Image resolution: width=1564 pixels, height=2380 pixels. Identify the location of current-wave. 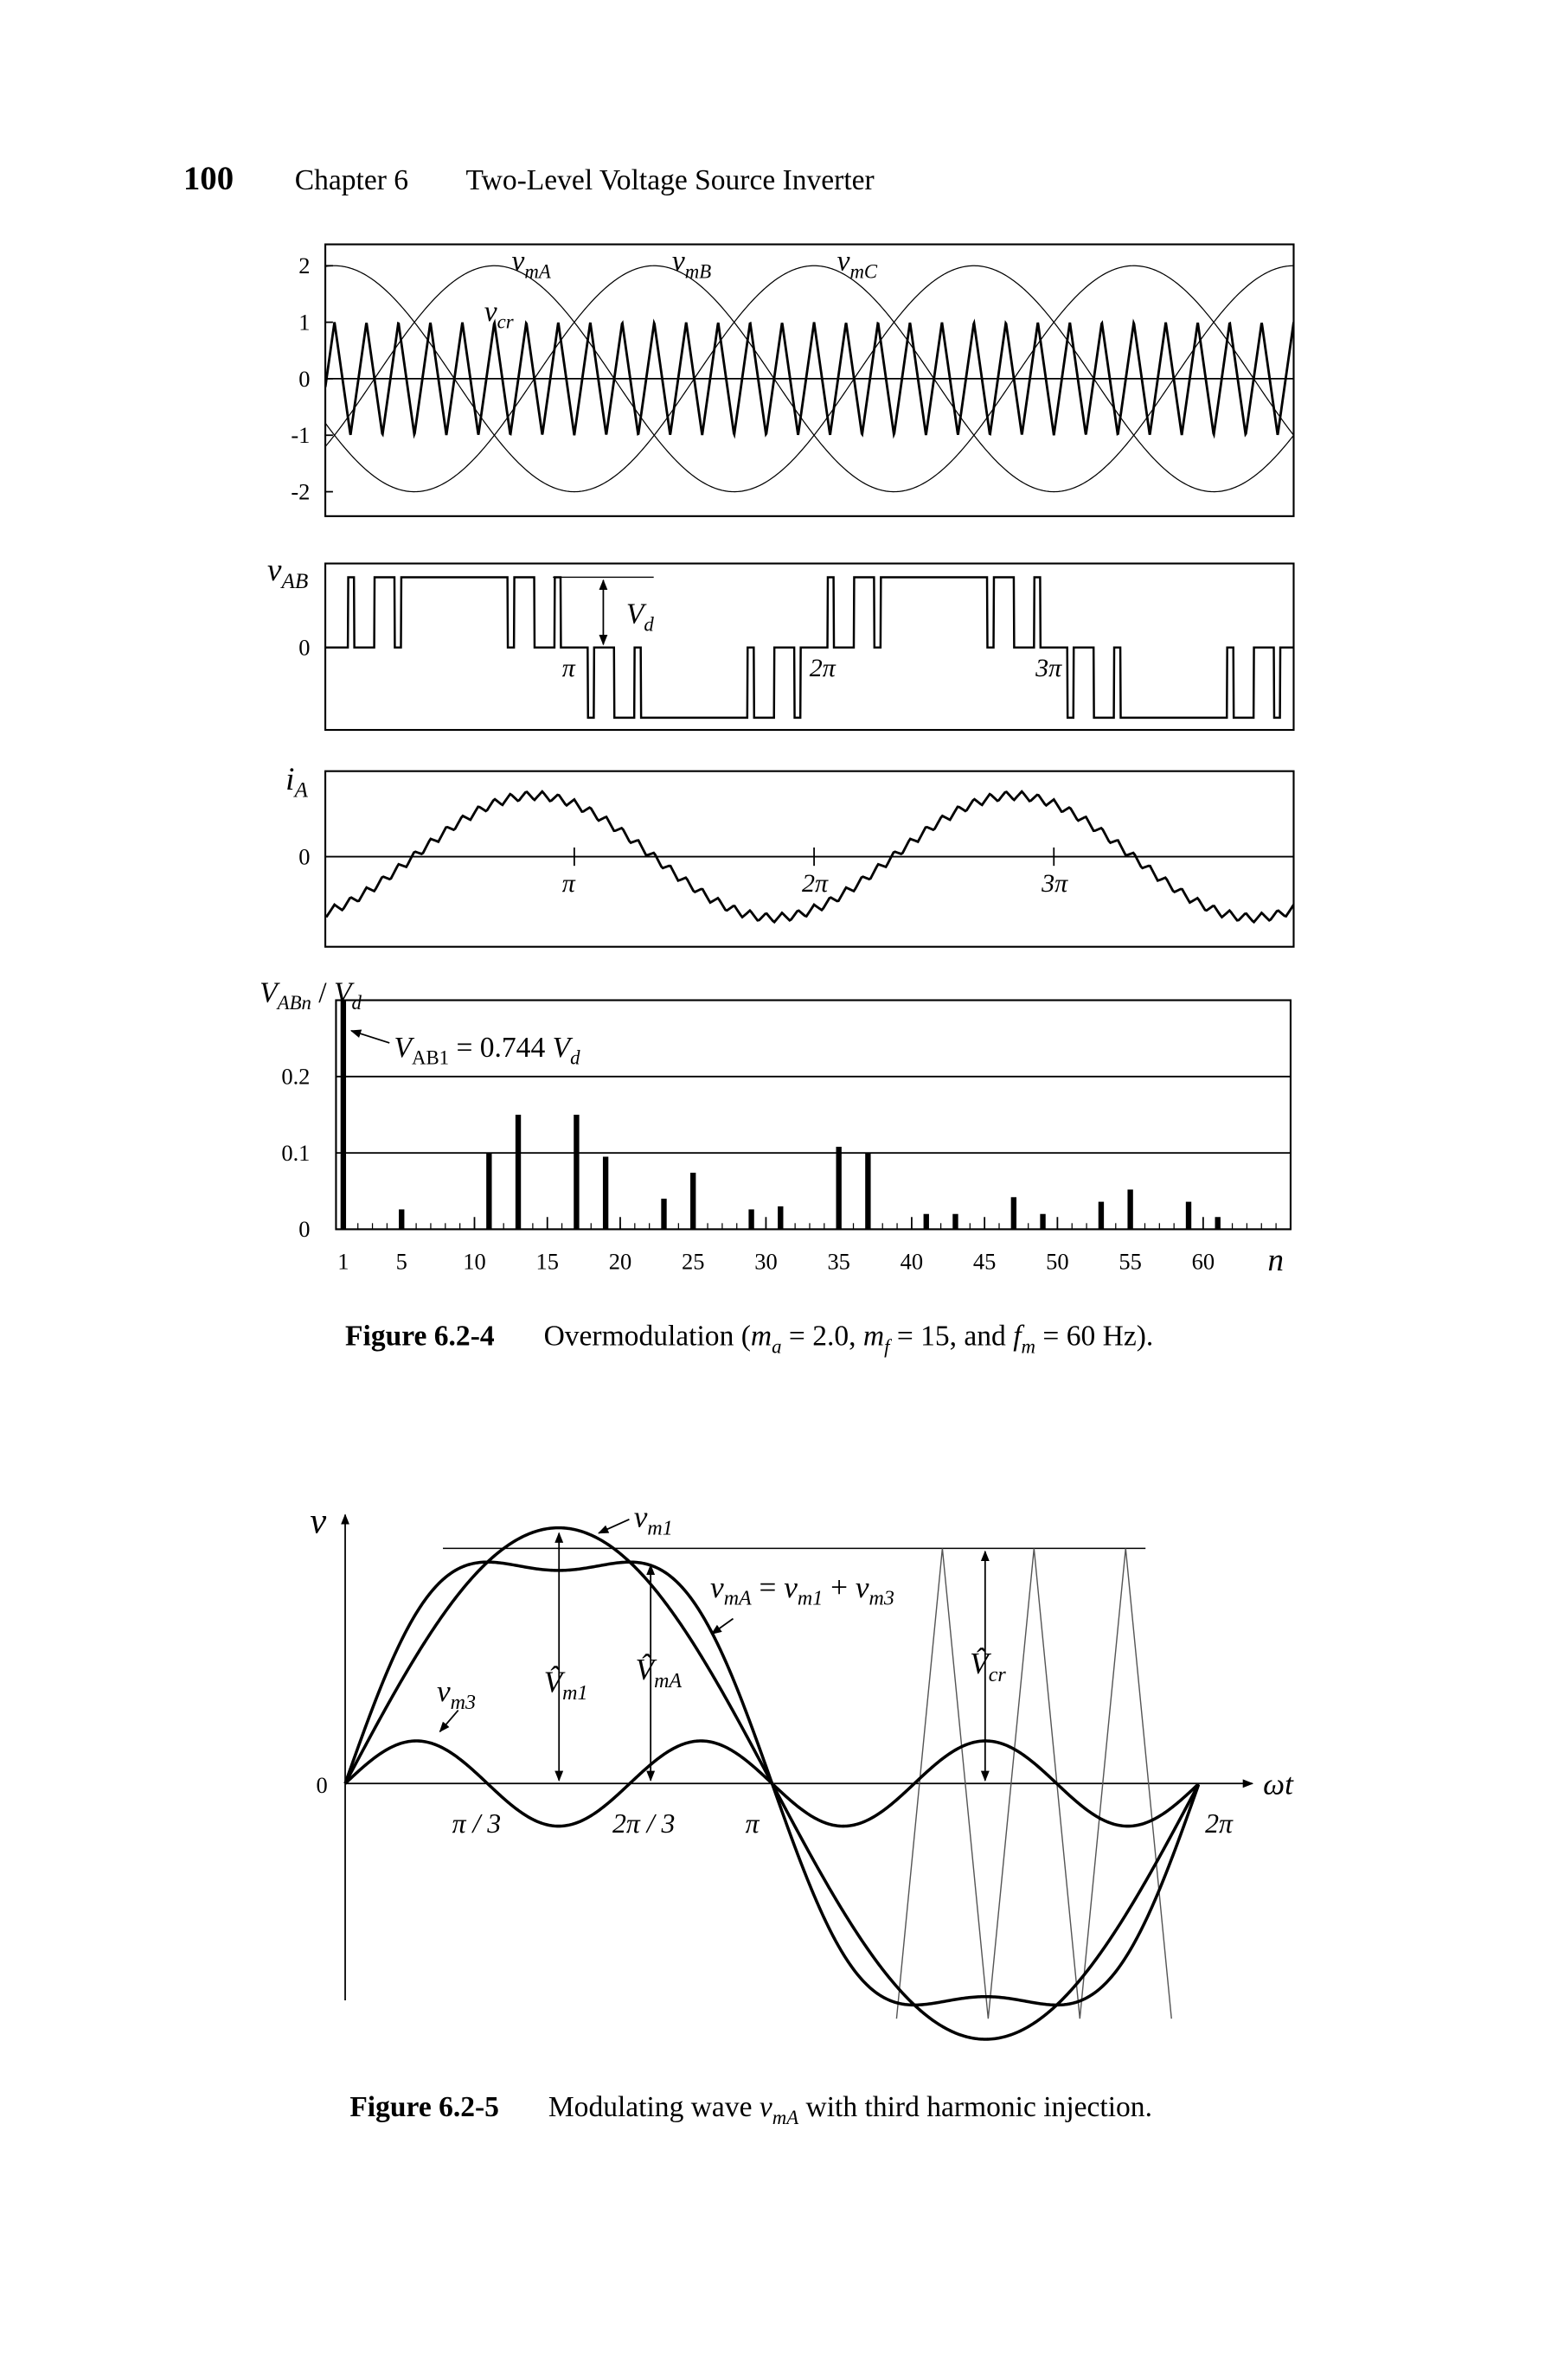
(809, 857).